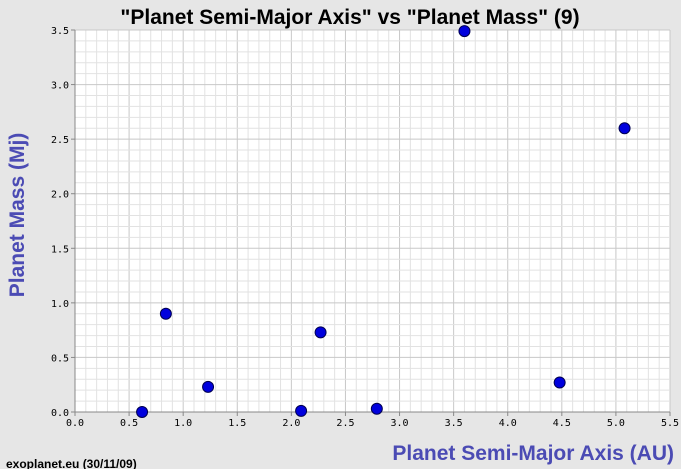  What do you see at coordinates (60, 86) in the screenshot?
I see `y-tick-label: 3.0` at bounding box center [60, 86].